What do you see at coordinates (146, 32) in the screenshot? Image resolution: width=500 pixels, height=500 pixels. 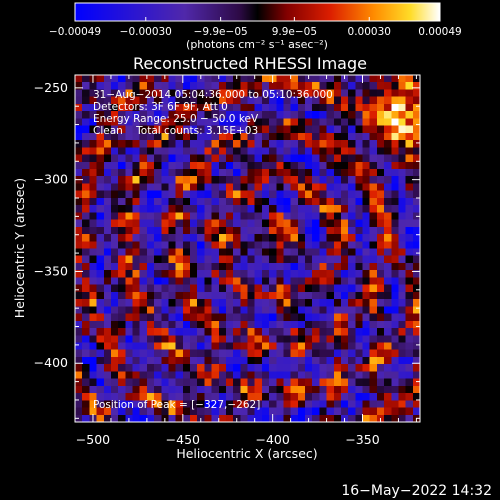 I see `colorbar-tick-label: −0.00030` at bounding box center [146, 32].